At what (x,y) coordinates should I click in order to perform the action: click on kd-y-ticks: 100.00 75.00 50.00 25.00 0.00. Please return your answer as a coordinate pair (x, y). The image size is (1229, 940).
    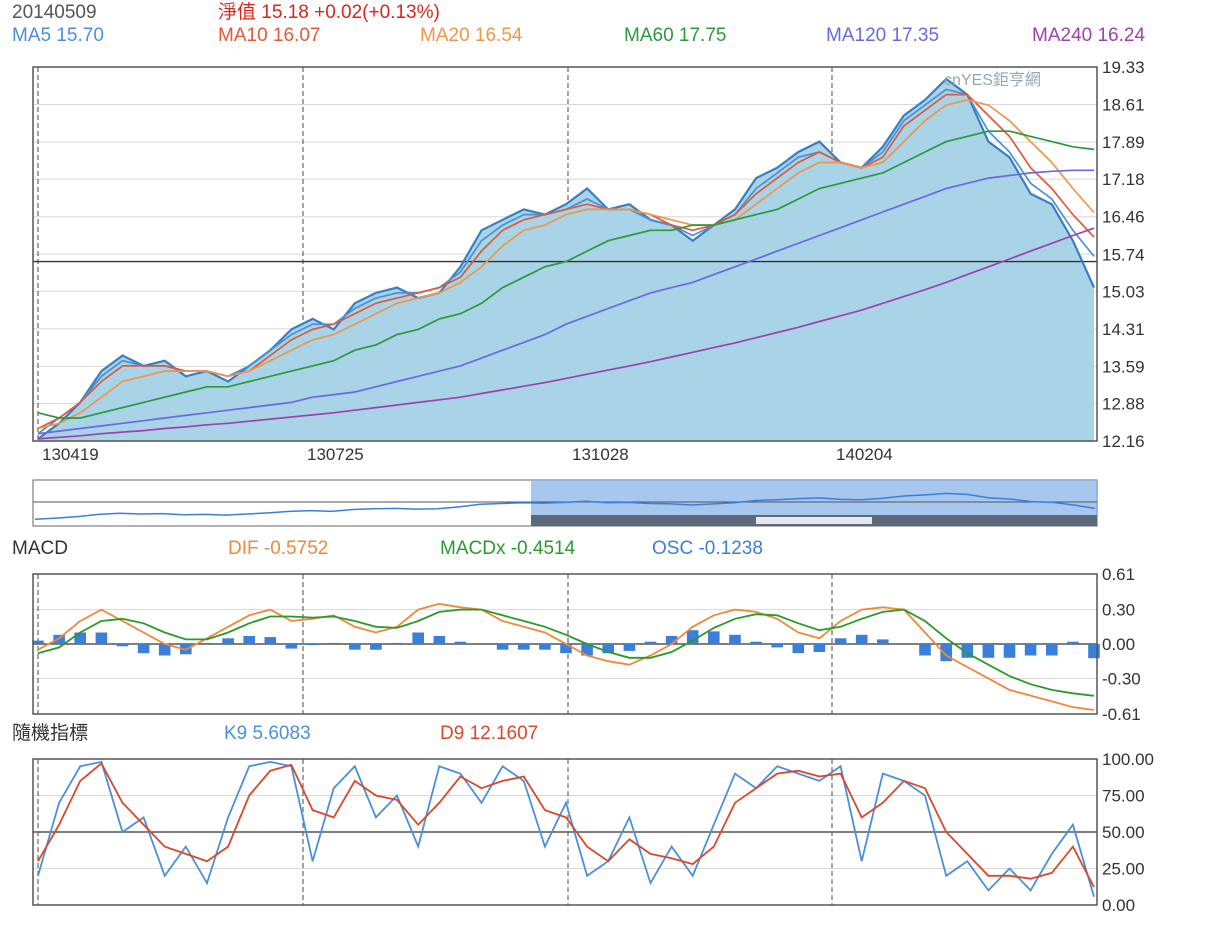
    Looking at the image, I should click on (1128, 832).